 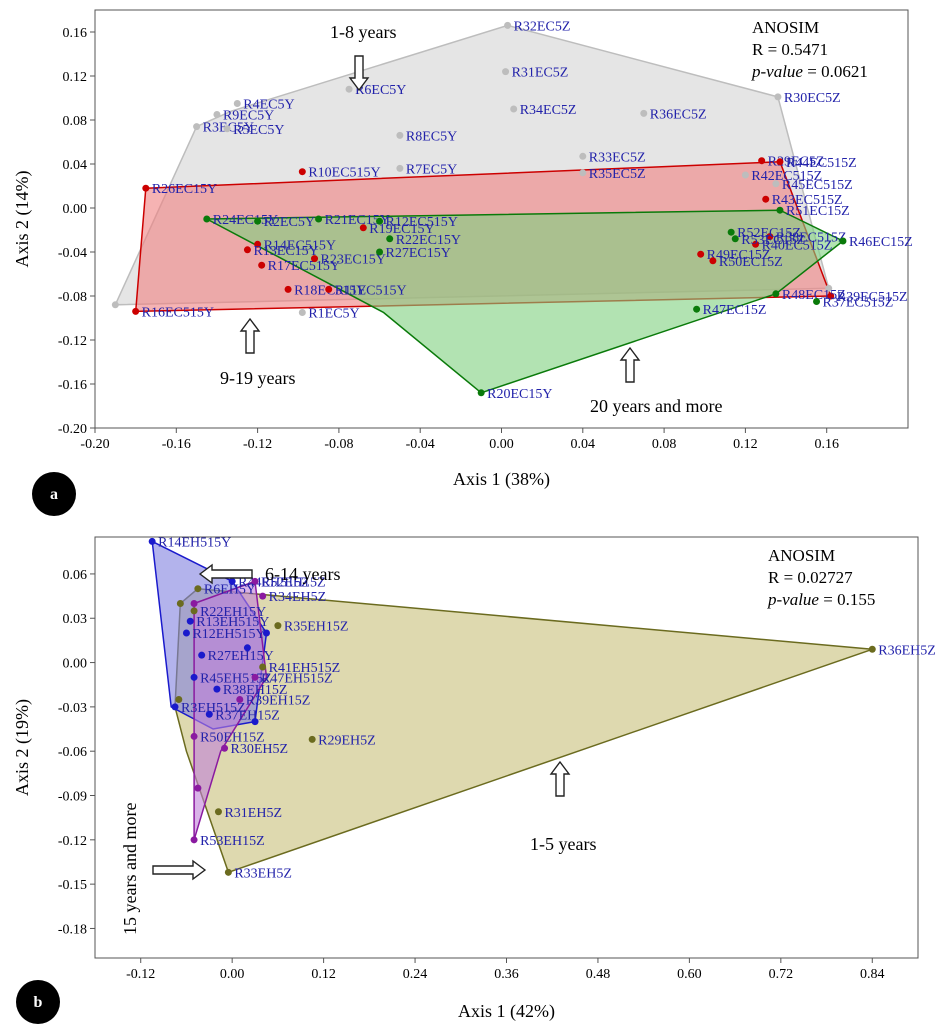 I want to click on point-label: R8EC5Y, so click(x=431, y=136).